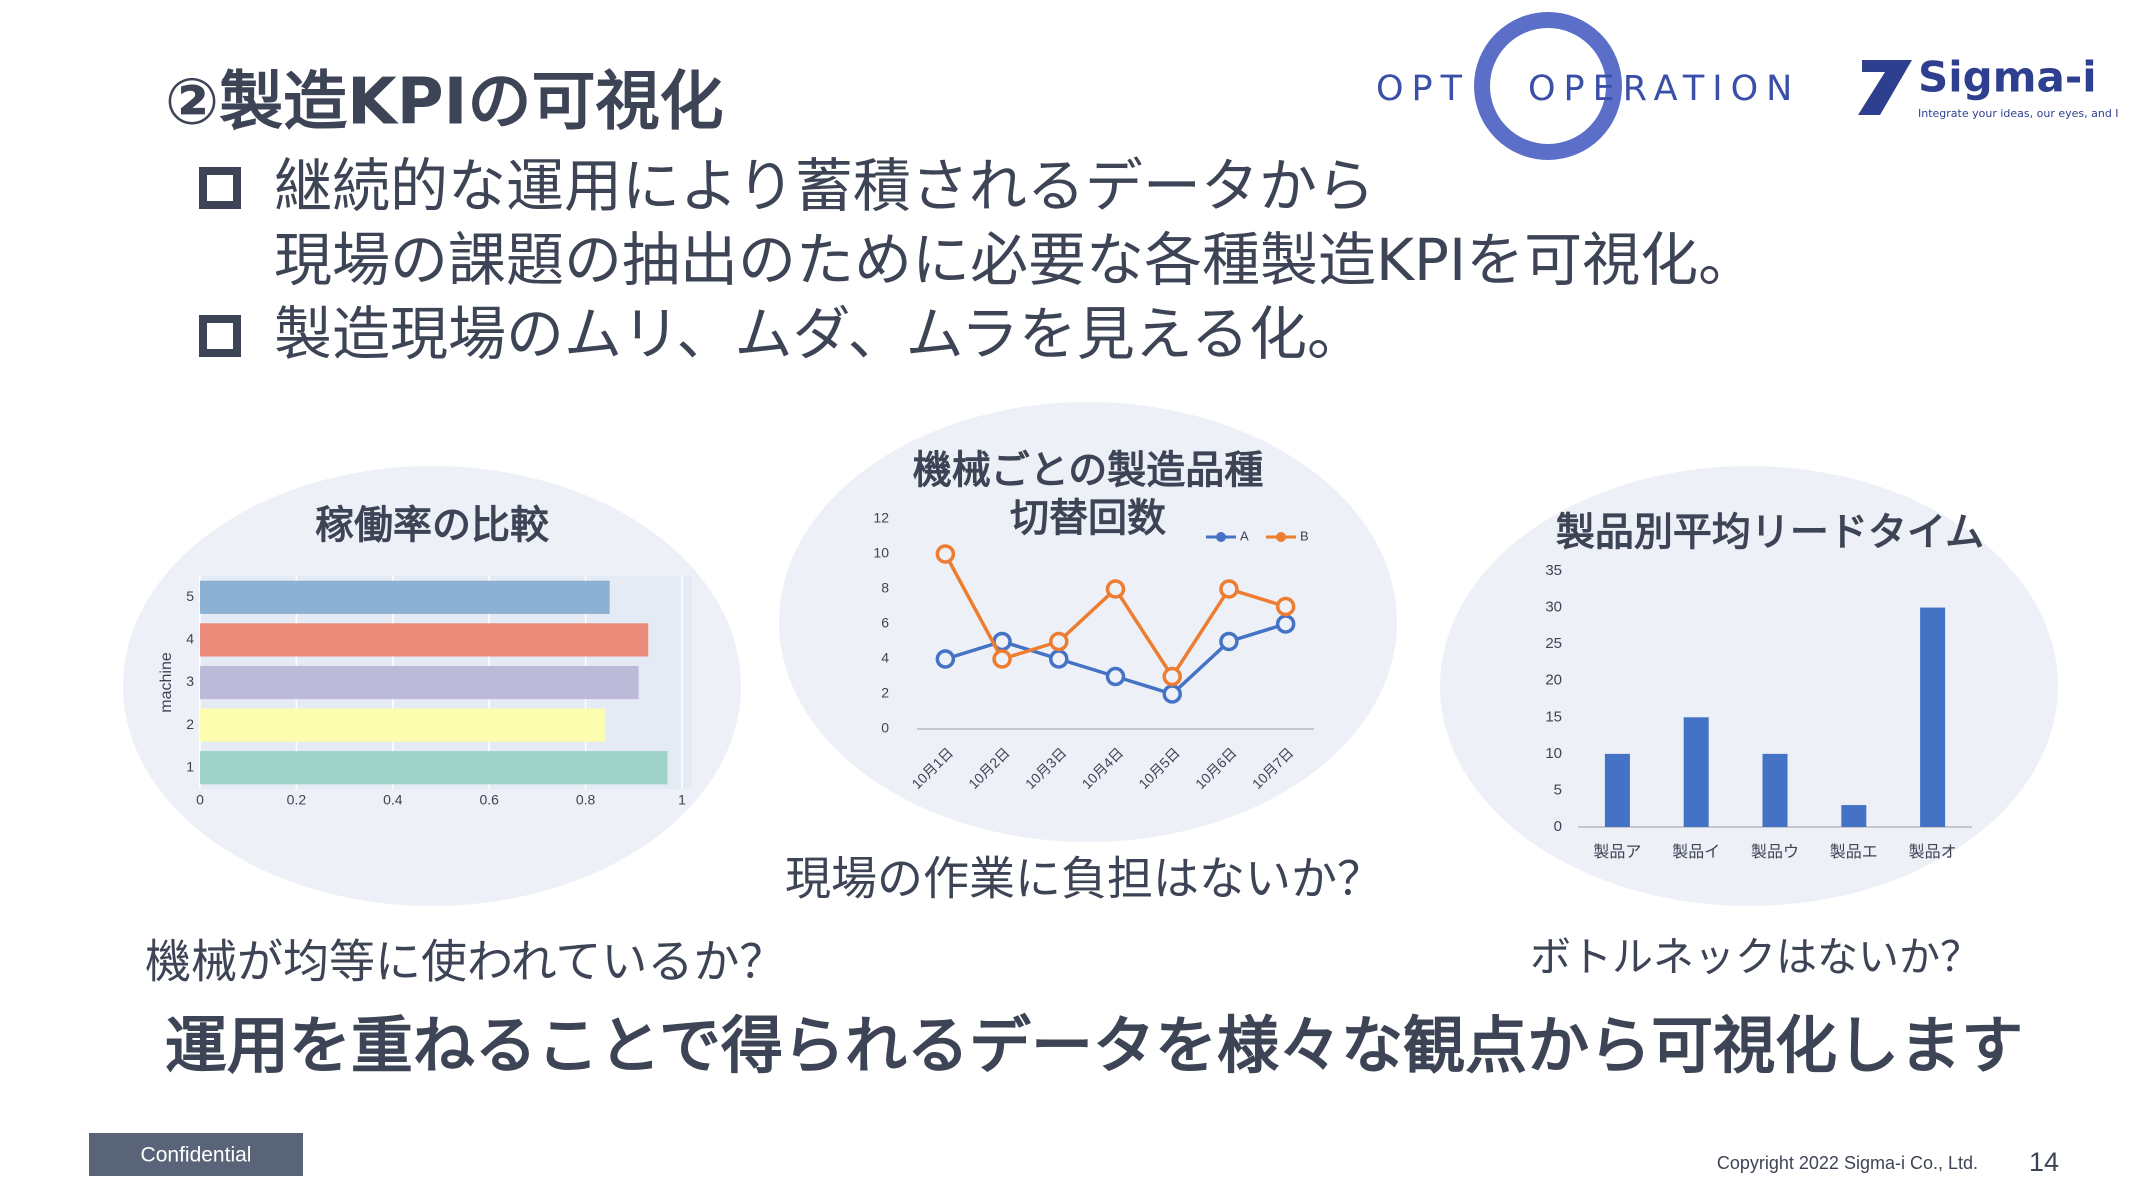 The height and width of the screenshot is (1192, 2130). Describe the element at coordinates (2044, 1162) in the screenshot. I see `page-number: 14` at that location.